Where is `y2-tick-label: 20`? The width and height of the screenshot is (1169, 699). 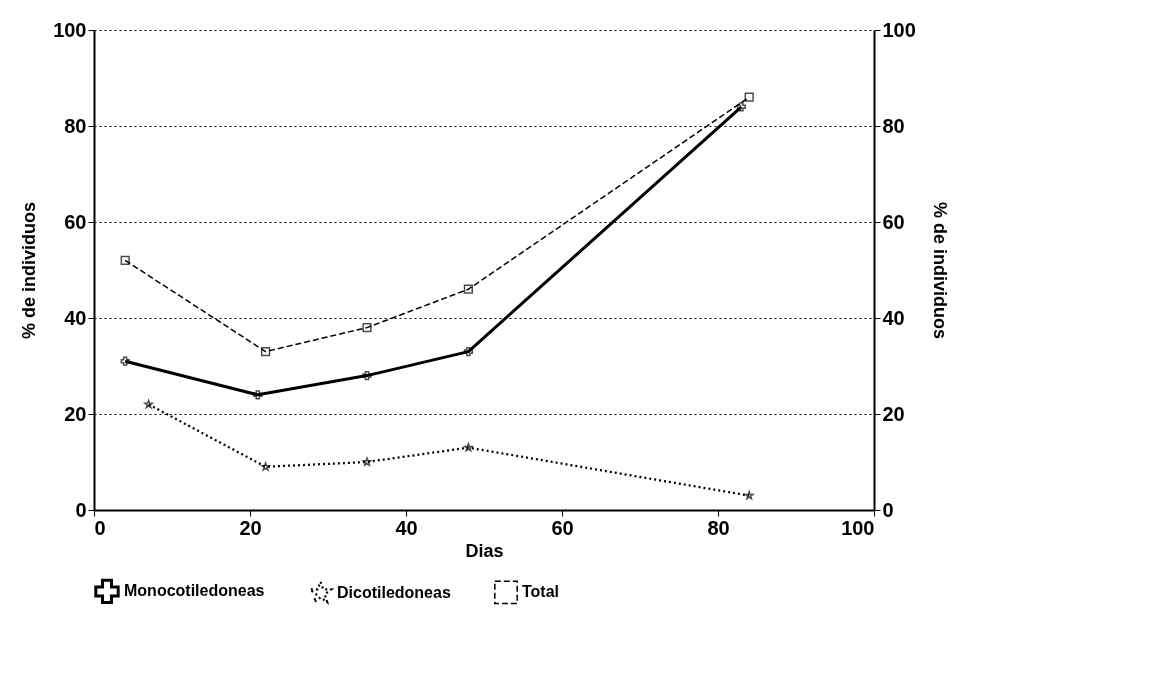
y2-tick-label: 20 is located at coordinates (893, 413).